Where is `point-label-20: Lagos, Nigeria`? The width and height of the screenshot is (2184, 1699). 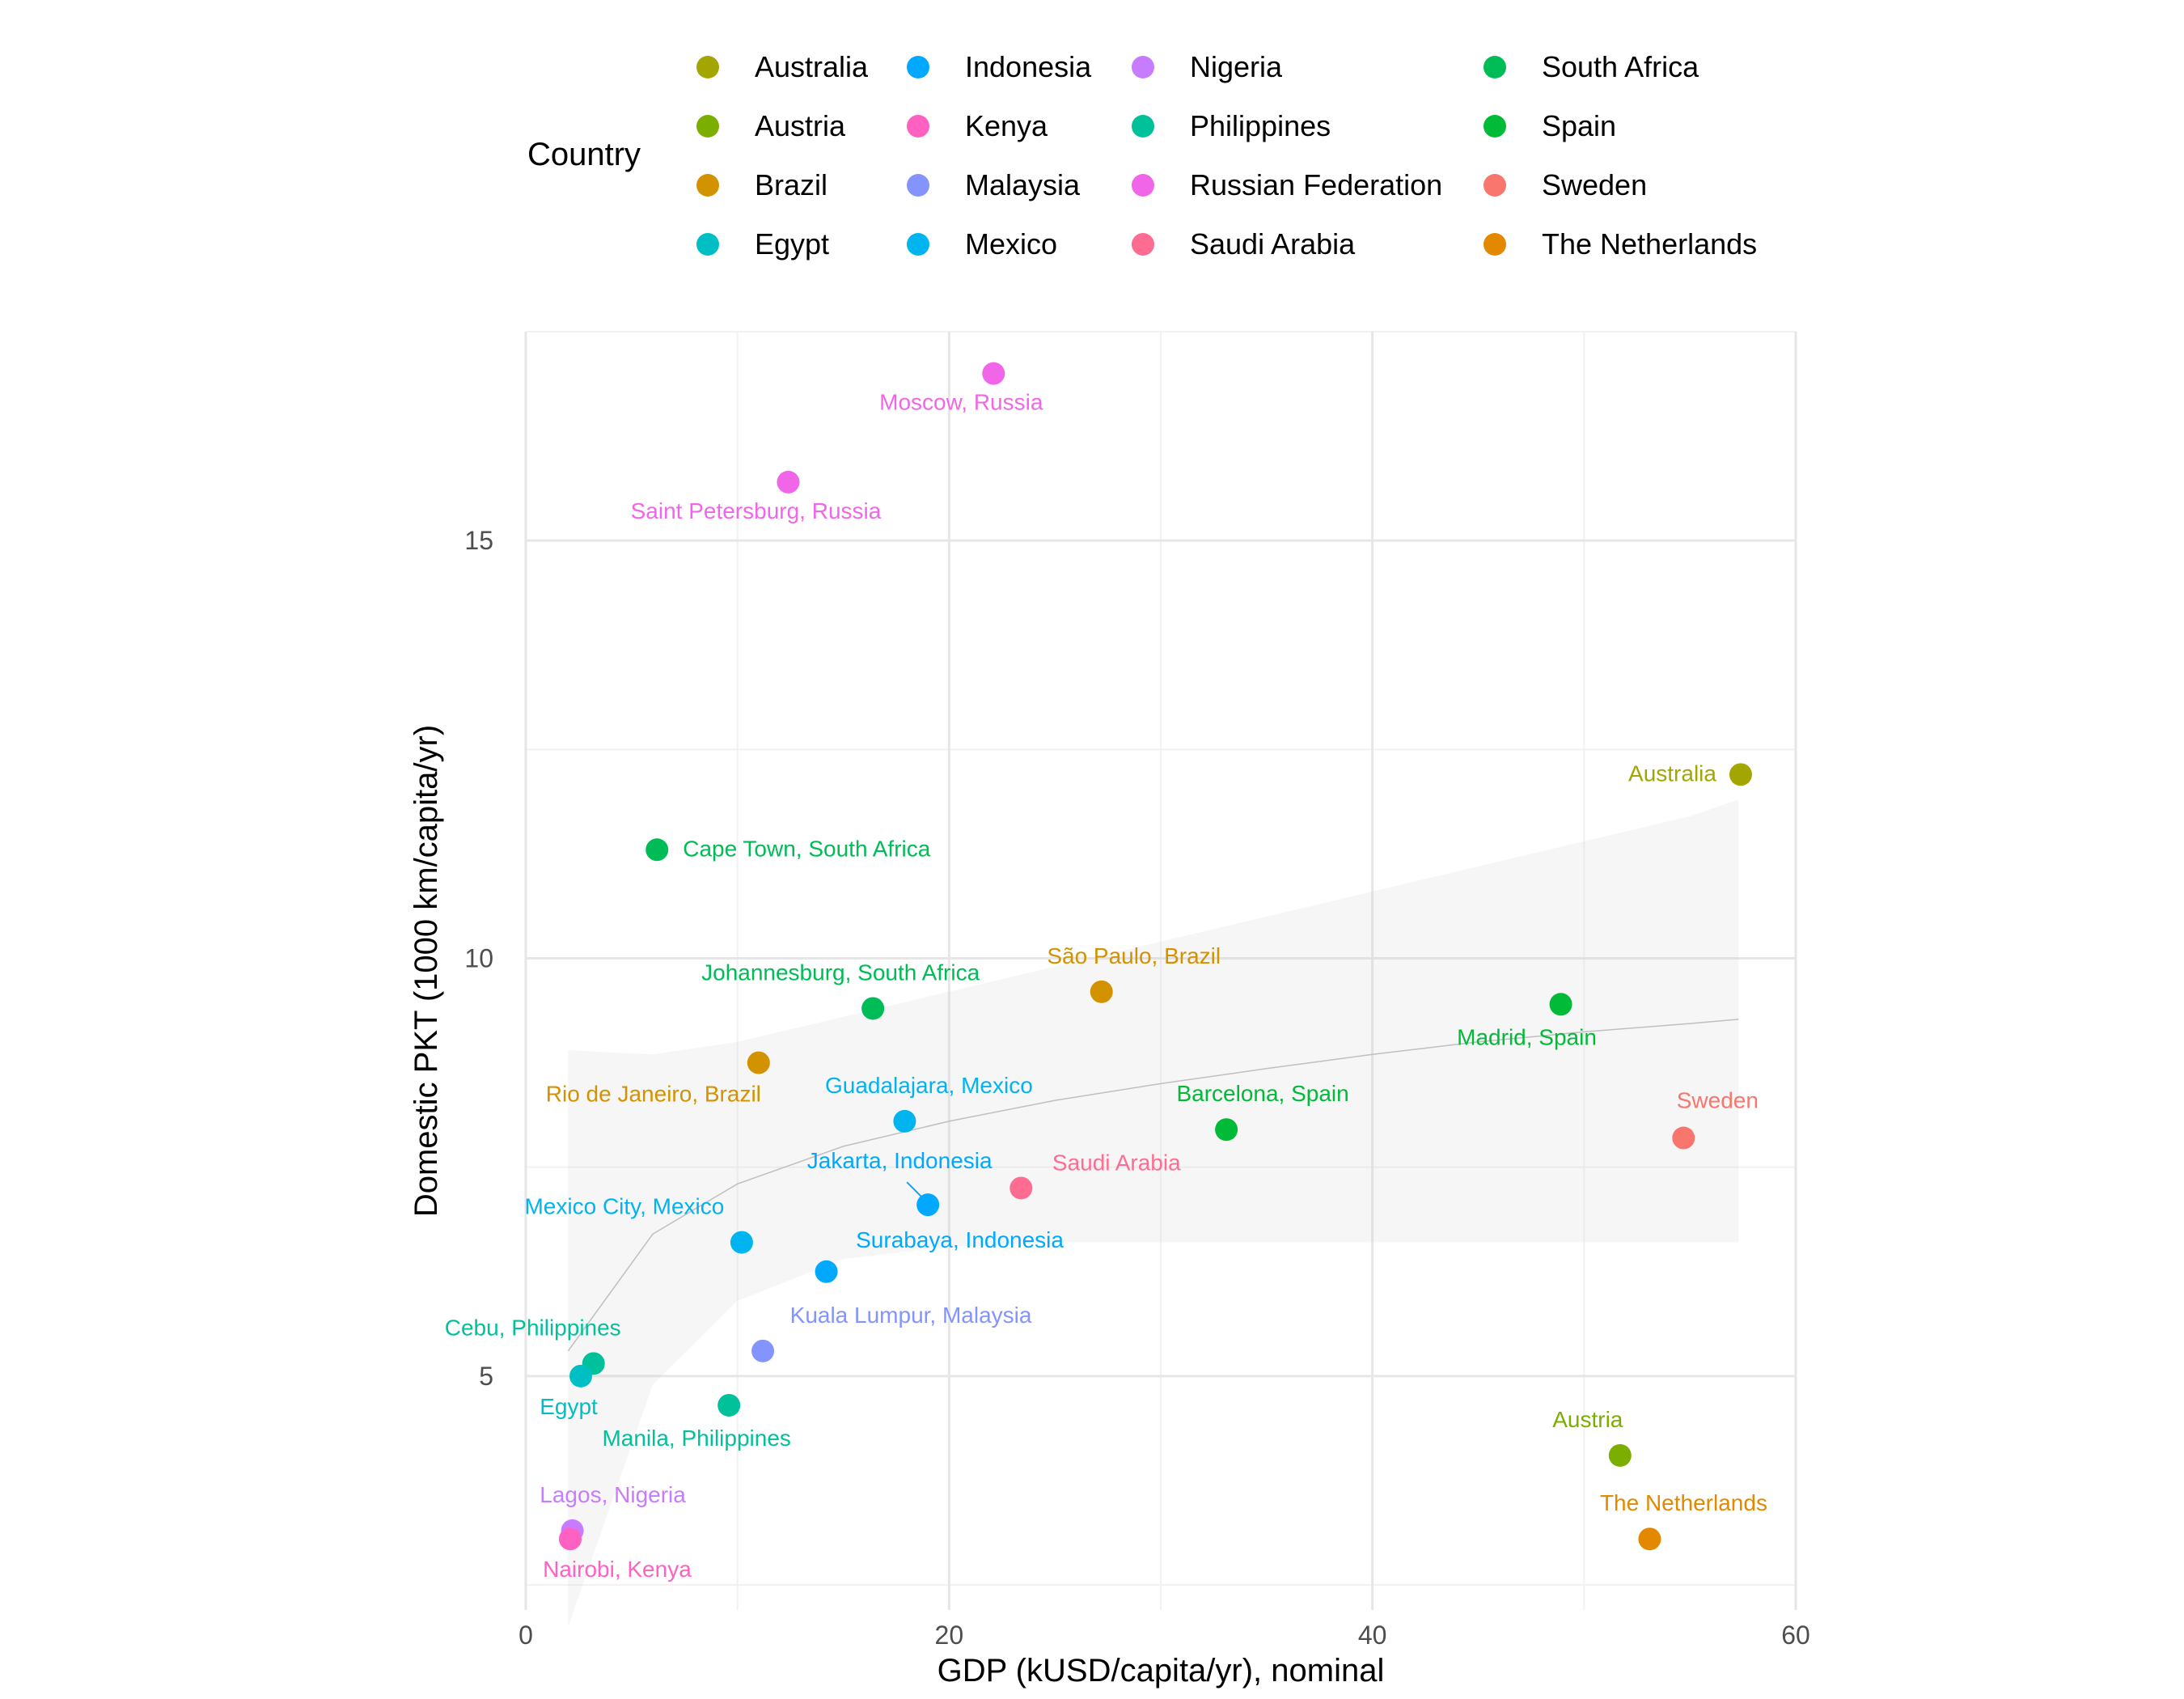 point-label-20: Lagos, Nigeria is located at coordinates (613, 1494).